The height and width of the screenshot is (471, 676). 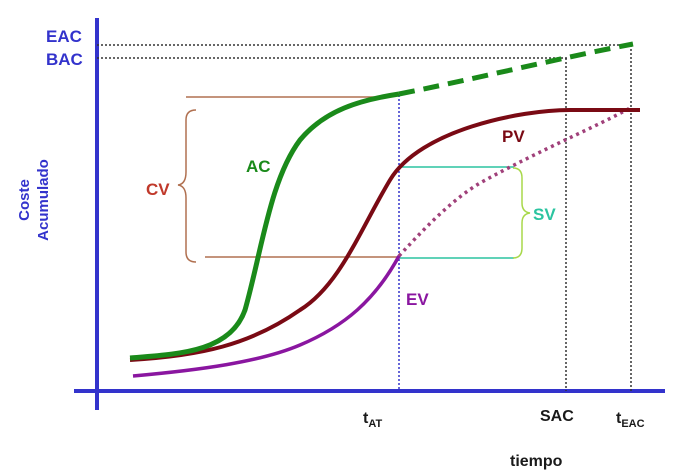 I want to click on ac-label: AC, so click(x=258, y=166).